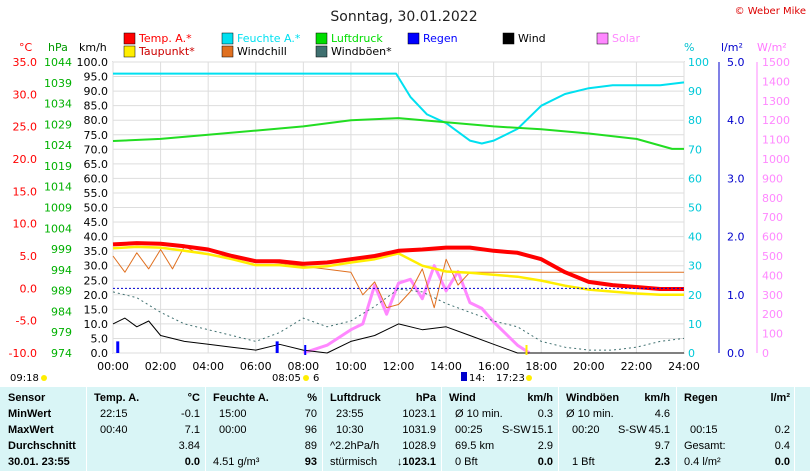 The width and height of the screenshot is (810, 471). What do you see at coordinates (29, 288) in the screenshot?
I see `temp-tick: 0.0` at bounding box center [29, 288].